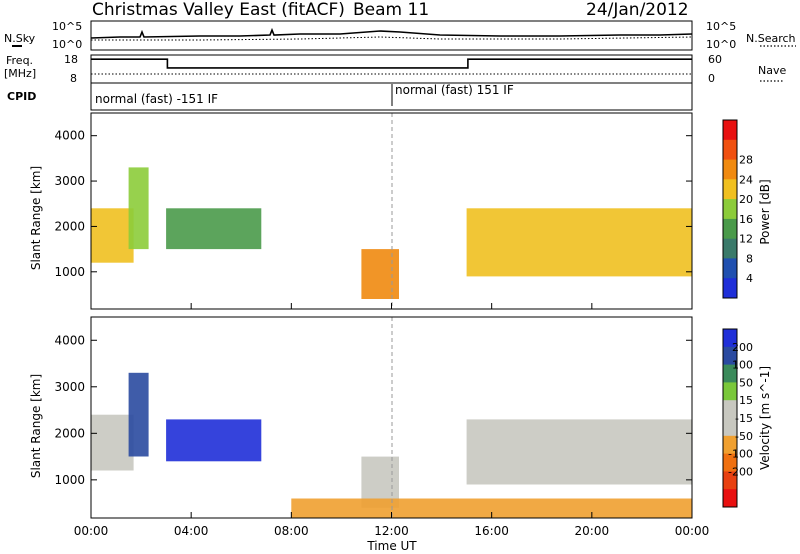 This screenshot has width=800, height=554. What do you see at coordinates (391, 531) in the screenshot?
I see `x-tick-label: 12:00` at bounding box center [391, 531].